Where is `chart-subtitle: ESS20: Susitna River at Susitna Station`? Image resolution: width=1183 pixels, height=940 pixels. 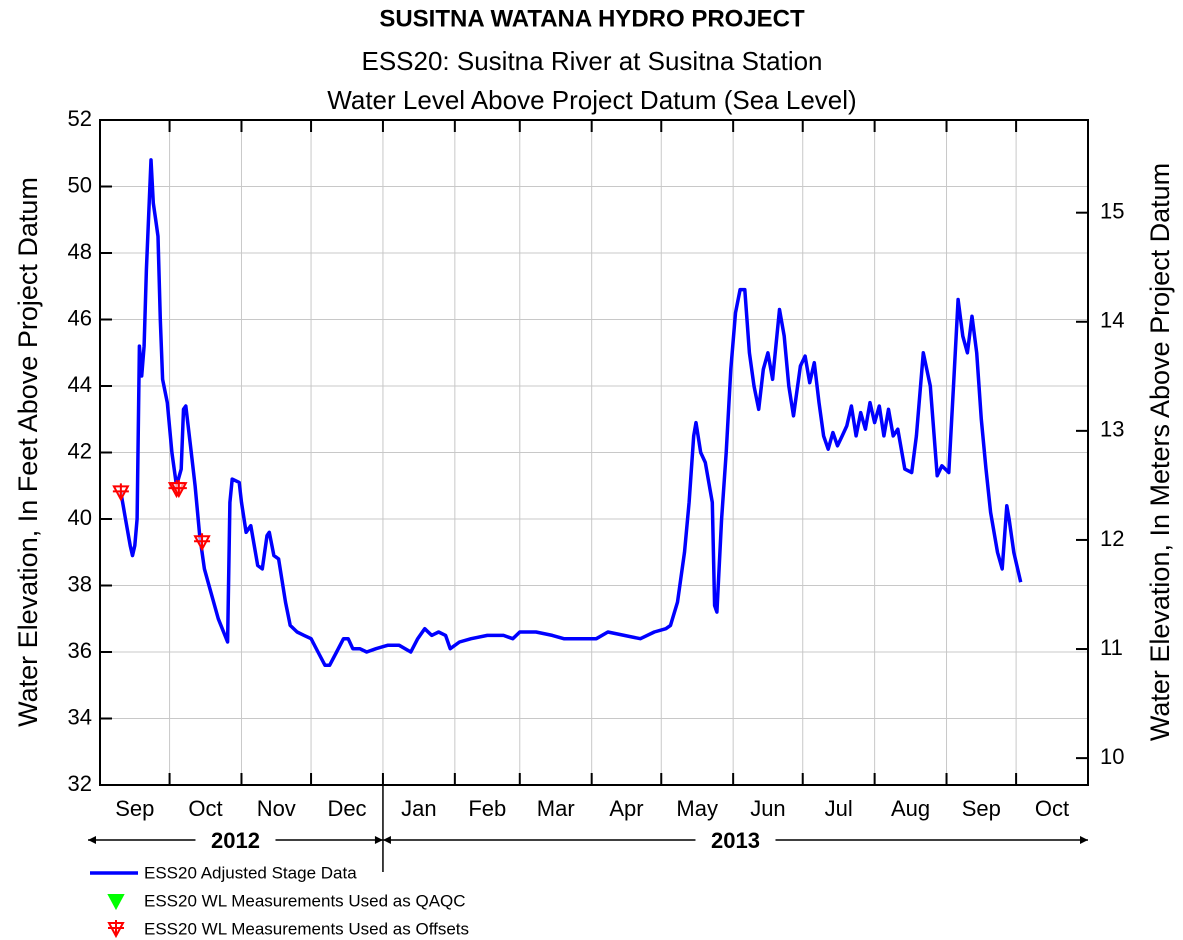
chart-subtitle: ESS20: Susitna River at Susitna Station is located at coordinates (591, 61).